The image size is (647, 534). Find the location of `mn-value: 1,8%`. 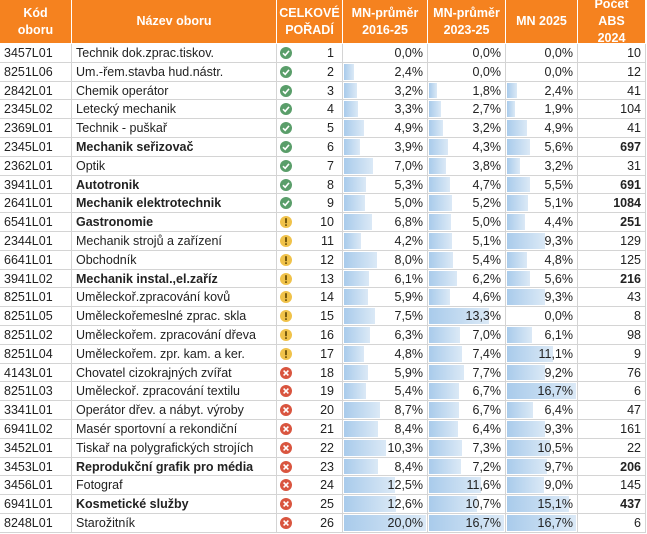

mn-value: 1,8% is located at coordinates (467, 91).